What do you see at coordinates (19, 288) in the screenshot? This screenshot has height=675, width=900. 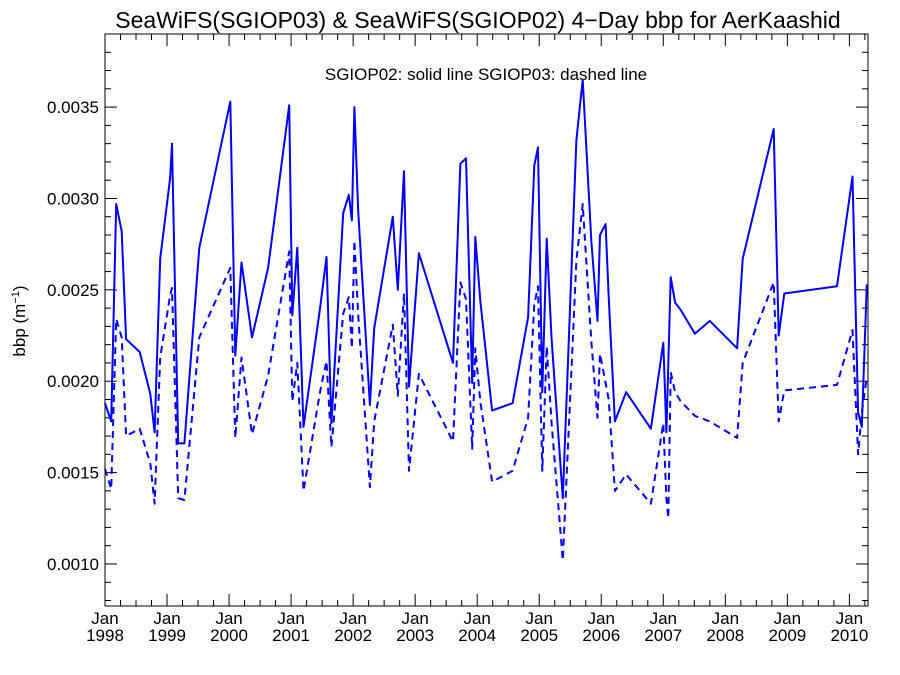 I see `y-axis-label-close: )` at bounding box center [19, 288].